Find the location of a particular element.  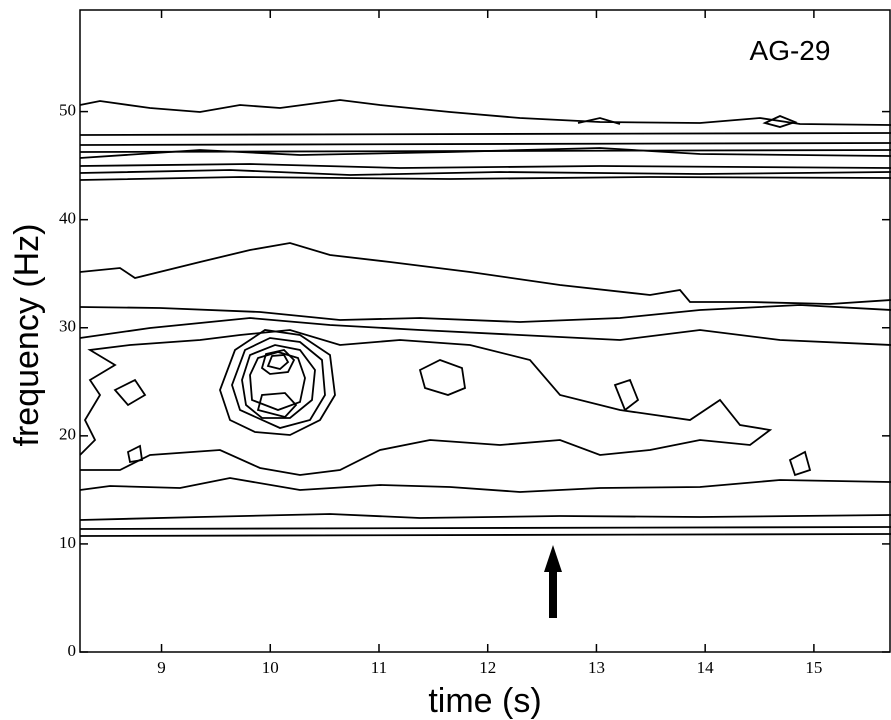

x-tick-label: 11 is located at coordinates (379, 667).